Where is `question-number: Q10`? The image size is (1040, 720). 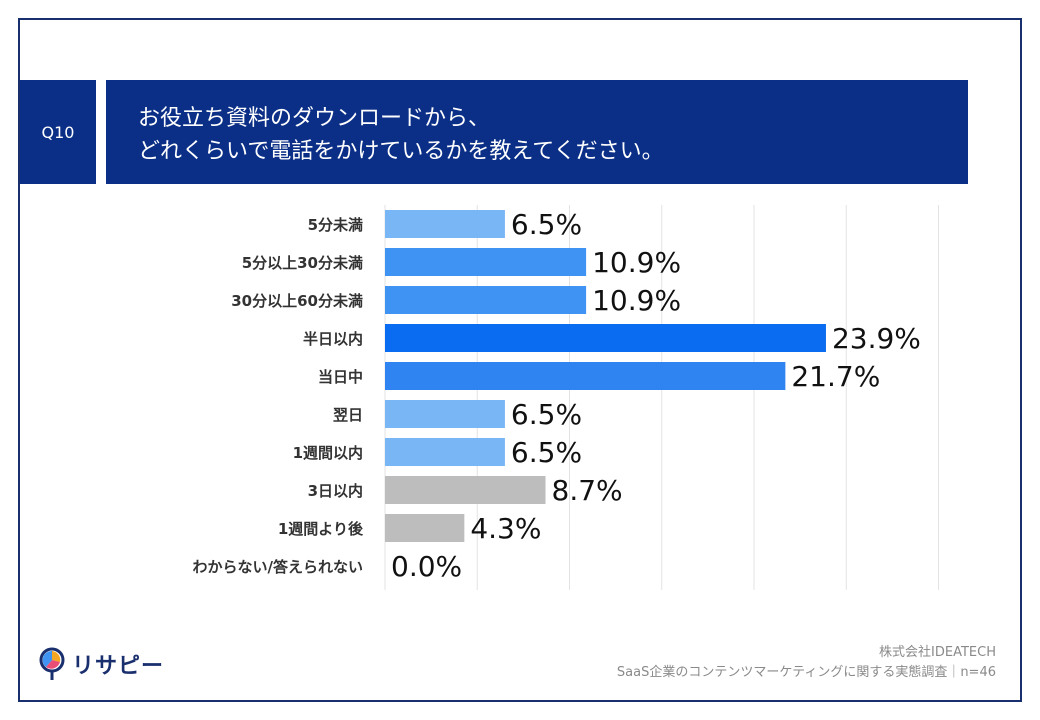 question-number: Q10 is located at coordinates (58, 132).